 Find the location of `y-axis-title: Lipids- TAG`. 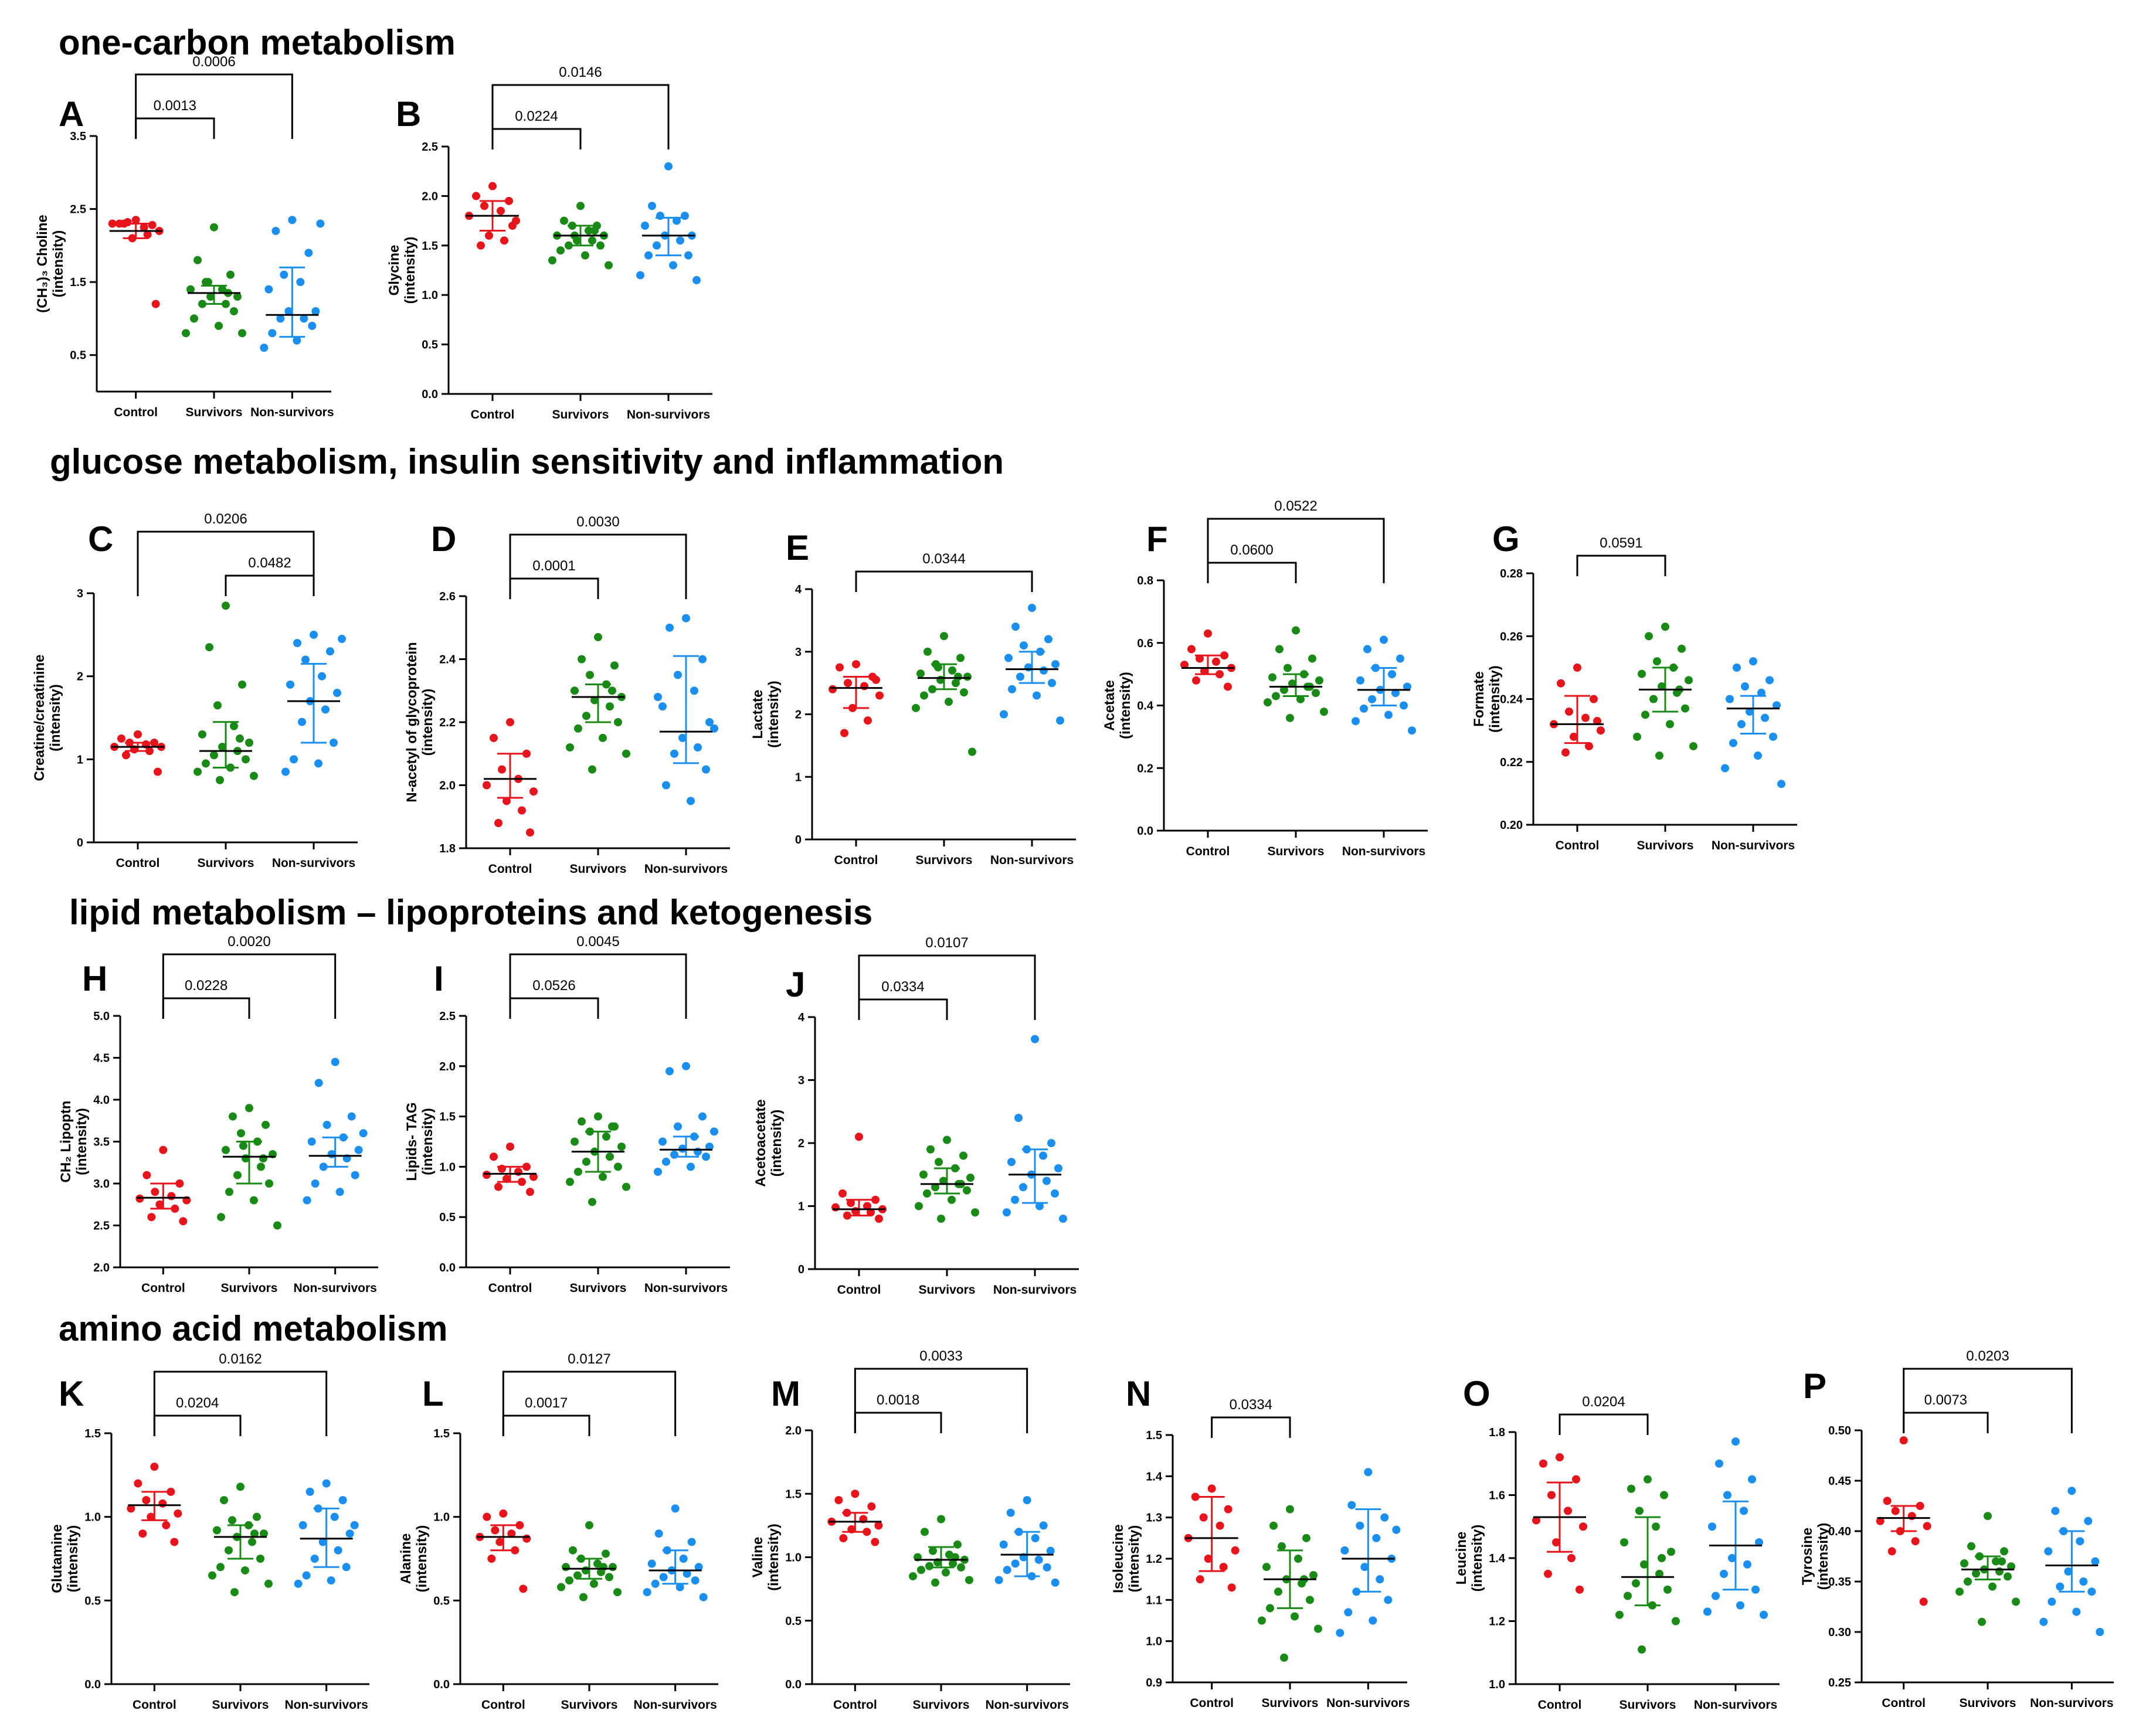

y-axis-title: Lipids- TAG is located at coordinates (412, 1141).